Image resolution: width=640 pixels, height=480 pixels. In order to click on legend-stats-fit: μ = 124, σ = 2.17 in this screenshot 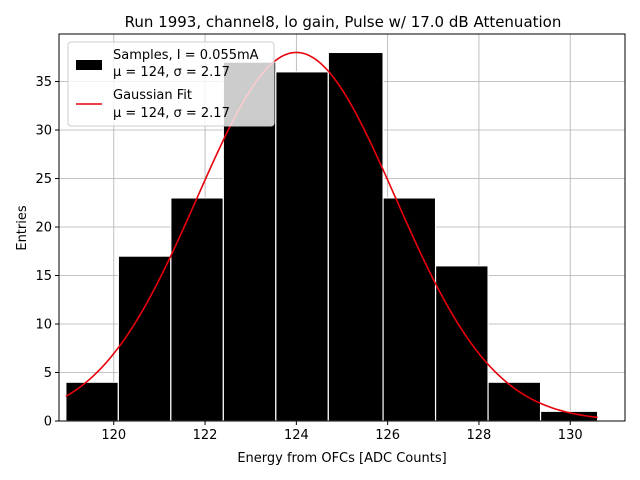, I will do `click(171, 113)`.